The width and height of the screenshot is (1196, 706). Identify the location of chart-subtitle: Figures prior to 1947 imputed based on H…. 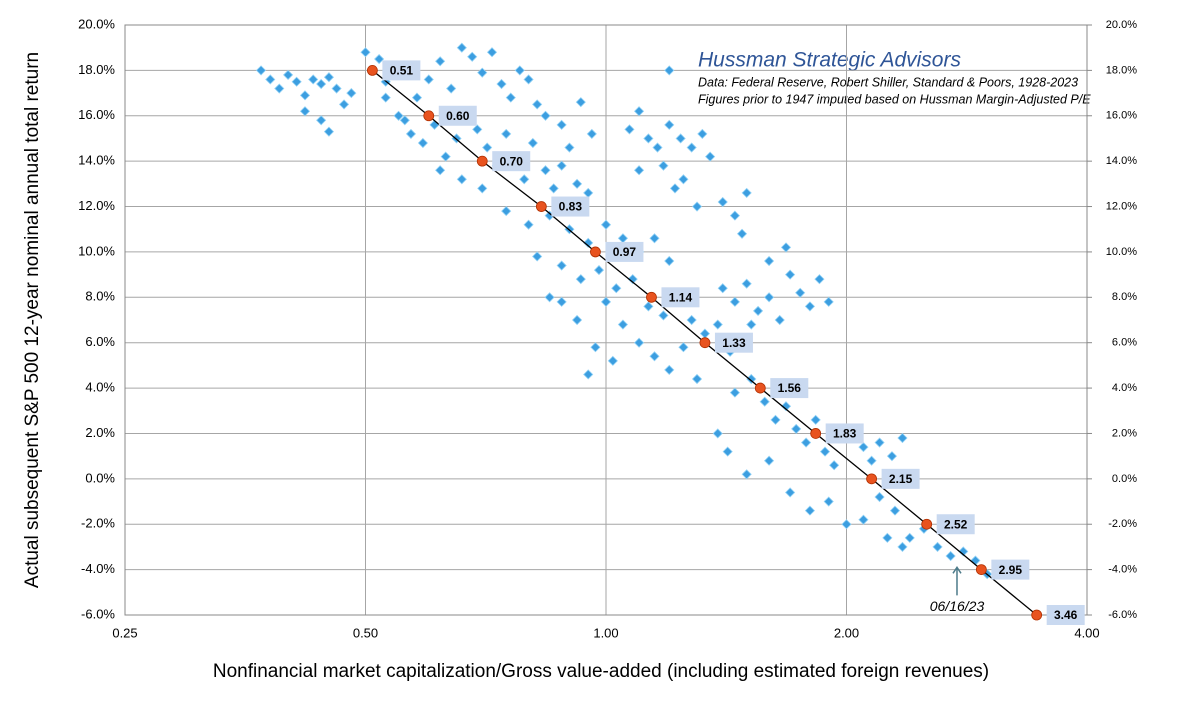
(894, 99).